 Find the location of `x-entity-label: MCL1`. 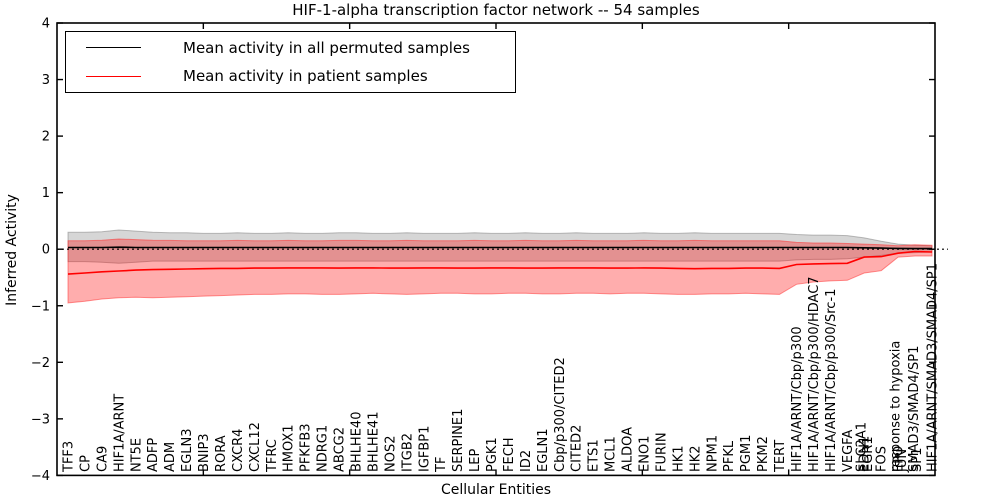

x-entity-label: MCL1 is located at coordinates (611, 454).